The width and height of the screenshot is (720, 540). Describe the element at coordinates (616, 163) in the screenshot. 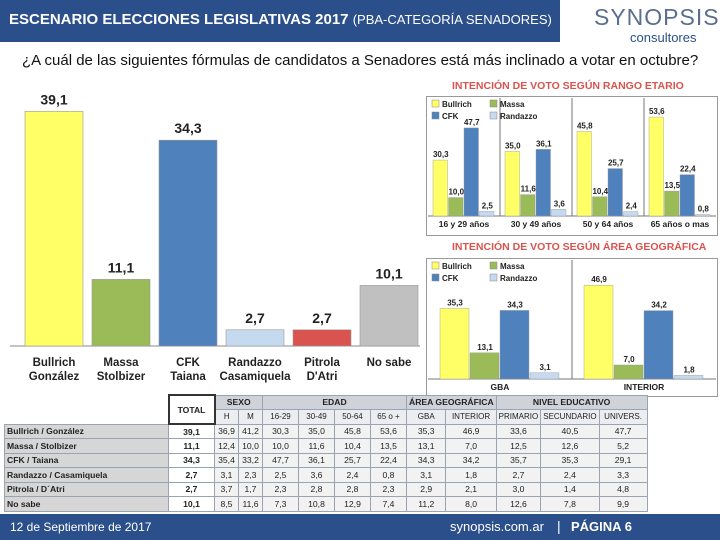

I see `age-chart-value-2-2: 25,7` at that location.